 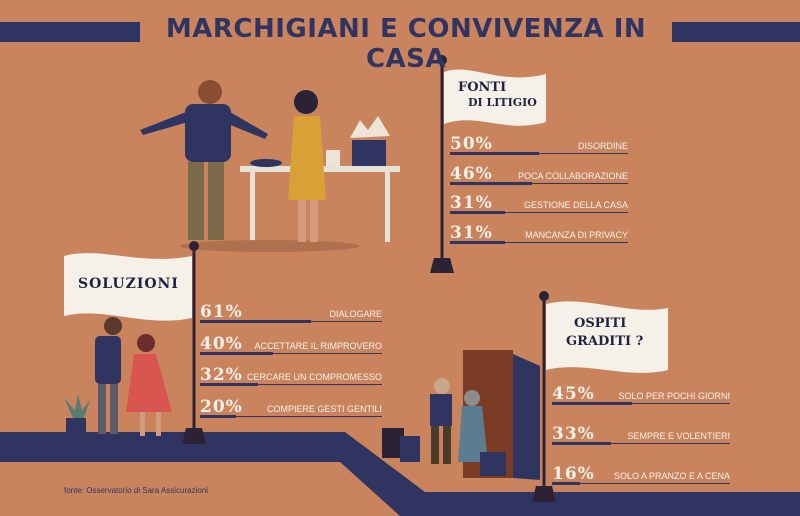 What do you see at coordinates (471, 173) in the screenshot?
I see `value-label: 46%` at bounding box center [471, 173].